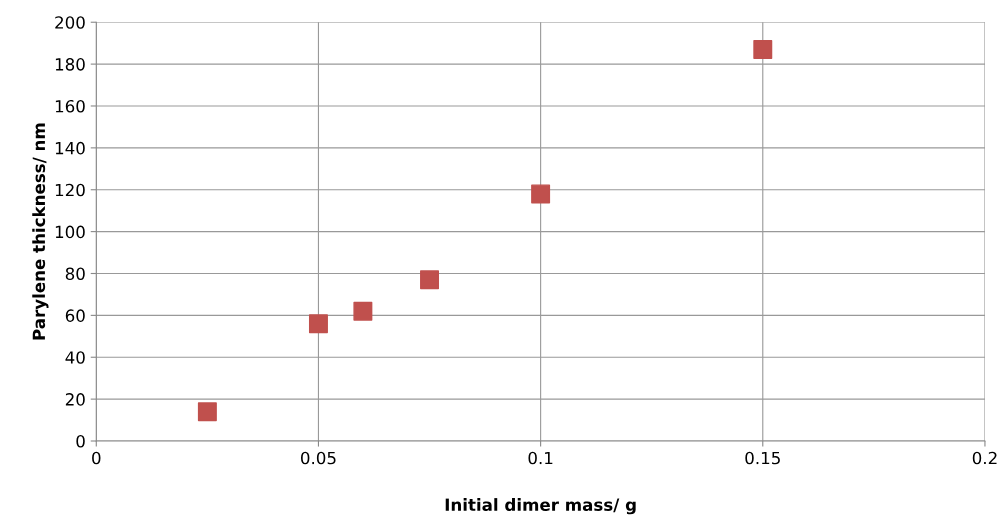 Image resolution: width=1003 pixels, height=517 pixels. I want to click on y-tick-label: 200, so click(70, 22).